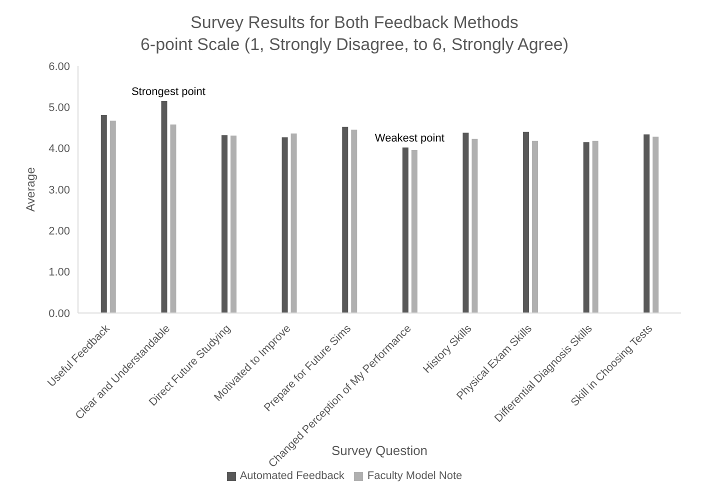 The height and width of the screenshot is (490, 709). Describe the element at coordinates (59, 272) in the screenshot. I see `y-tick-label: 1.00` at that location.